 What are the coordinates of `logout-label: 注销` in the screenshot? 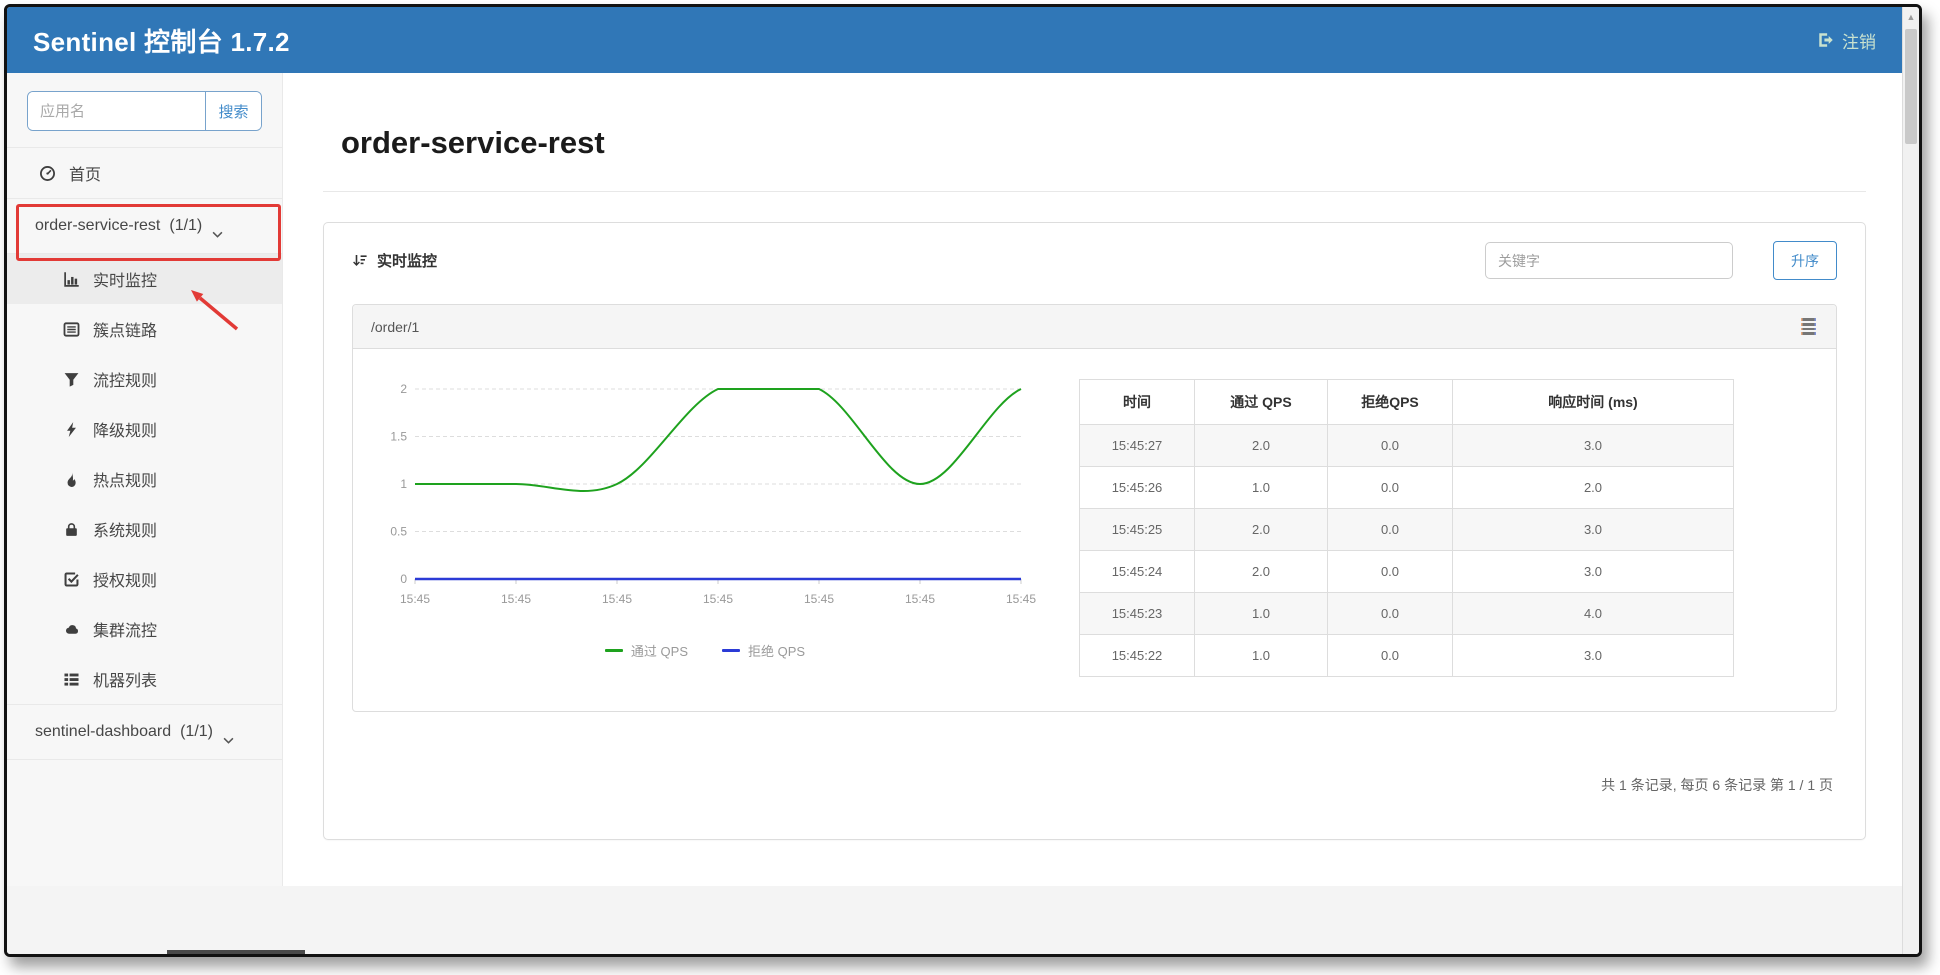 It's located at (1859, 42).